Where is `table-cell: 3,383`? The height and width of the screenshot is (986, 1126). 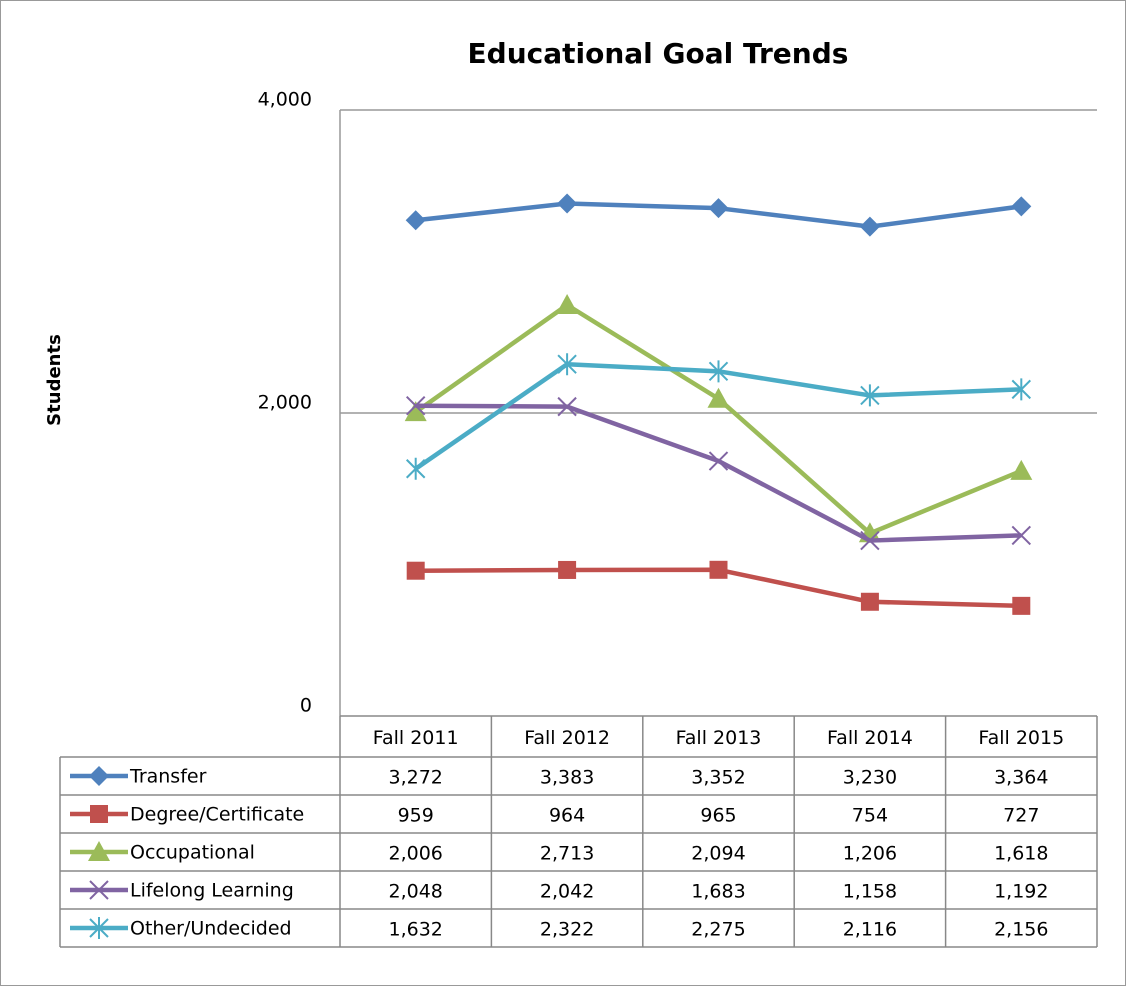 table-cell: 3,383 is located at coordinates (567, 778).